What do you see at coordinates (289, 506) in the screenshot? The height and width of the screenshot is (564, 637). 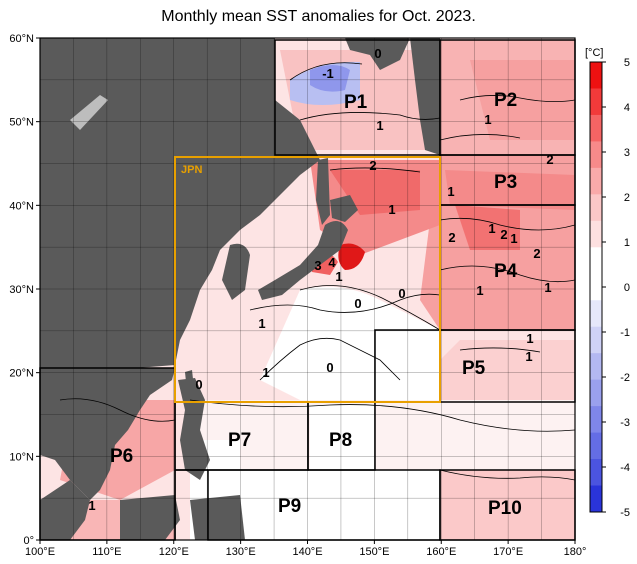 I see `region-label-p9: P9` at bounding box center [289, 506].